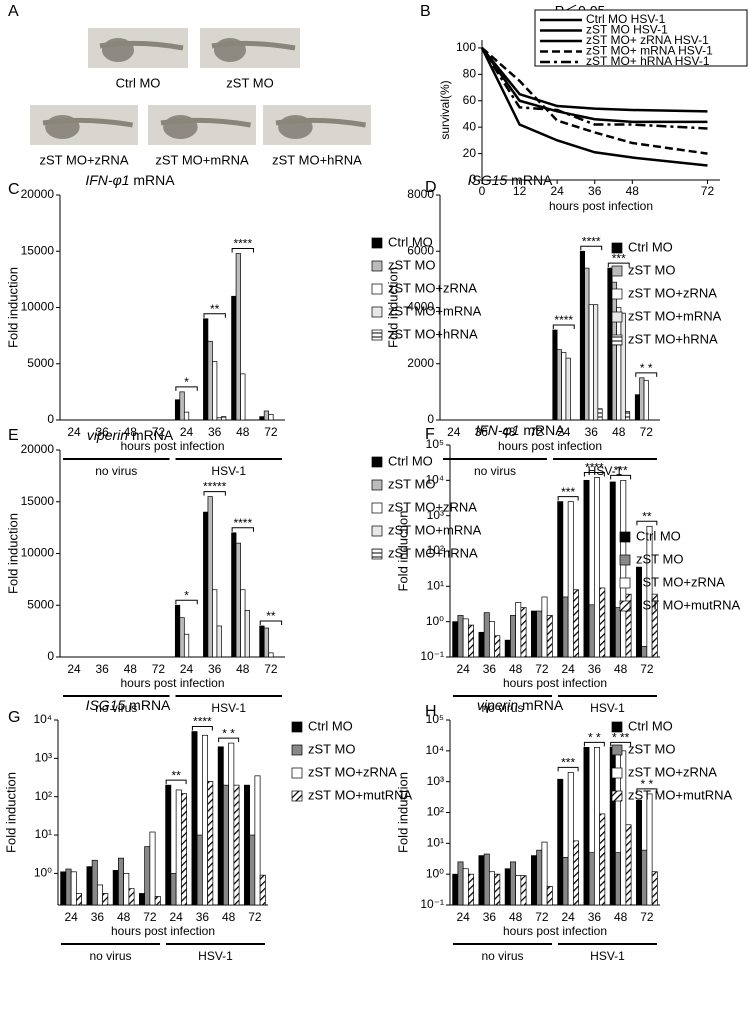 The width and height of the screenshot is (750, 1015). Describe the element at coordinates (470, 74) in the screenshot. I see `y-tick-label: 80` at that location.